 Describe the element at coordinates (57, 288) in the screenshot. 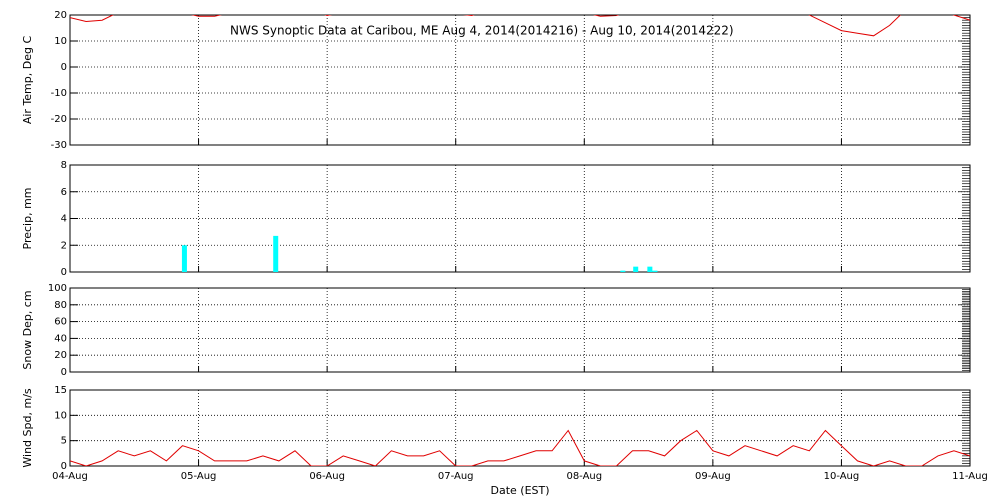

I see `y-tick-label: 100` at that location.